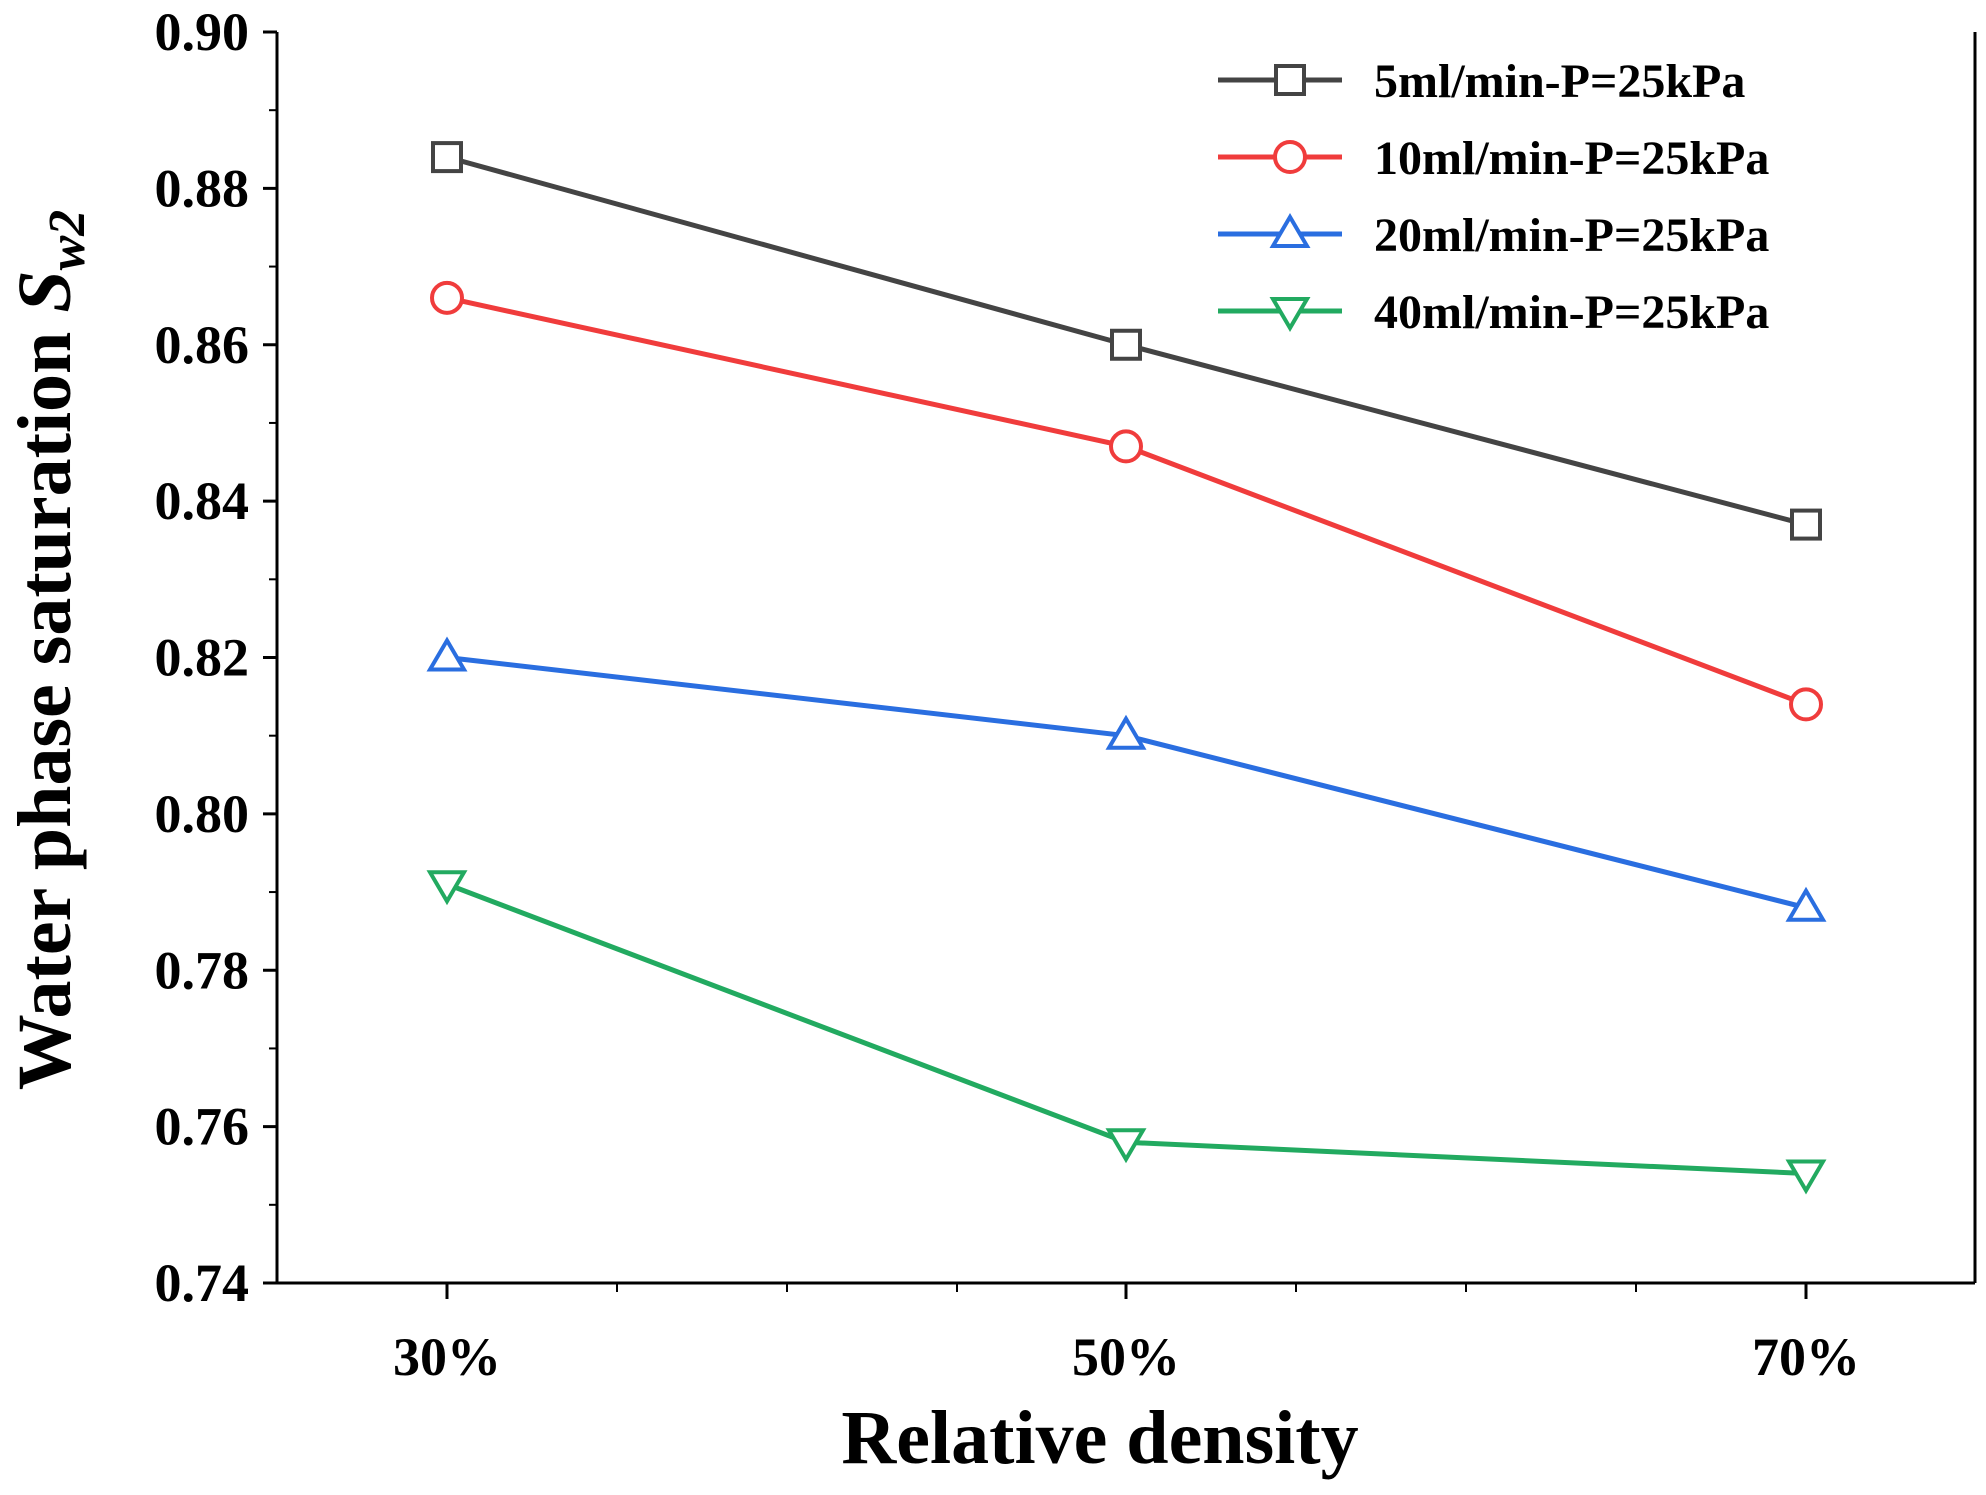  I want to click on legend-label: 40ml/min-P=25kPa, so click(1571, 312).